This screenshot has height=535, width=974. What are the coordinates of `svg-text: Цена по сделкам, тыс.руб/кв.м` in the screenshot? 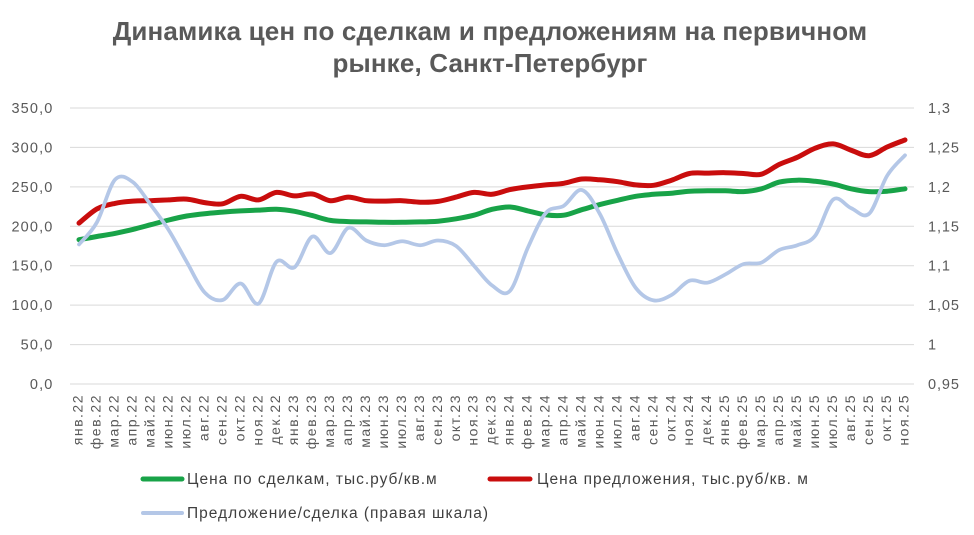 It's located at (312, 479).